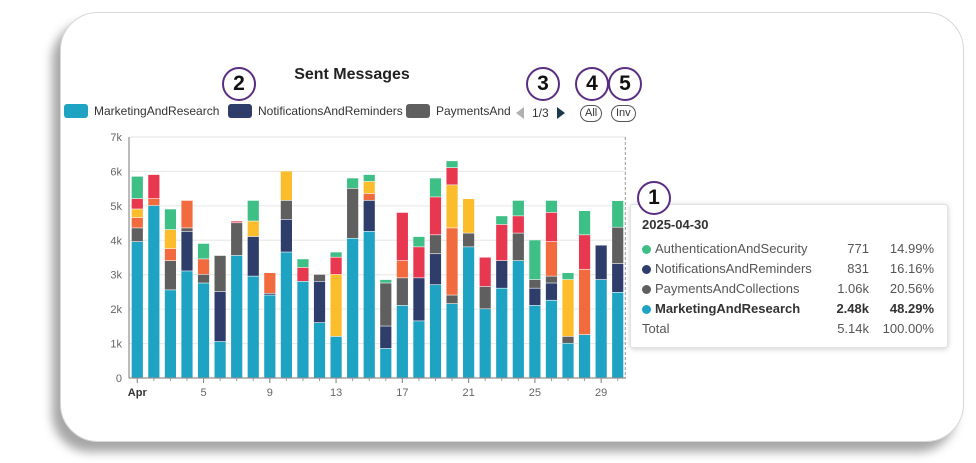 The image size is (976, 463). I want to click on legend-label: NotificationsAndReminders, so click(330, 111).